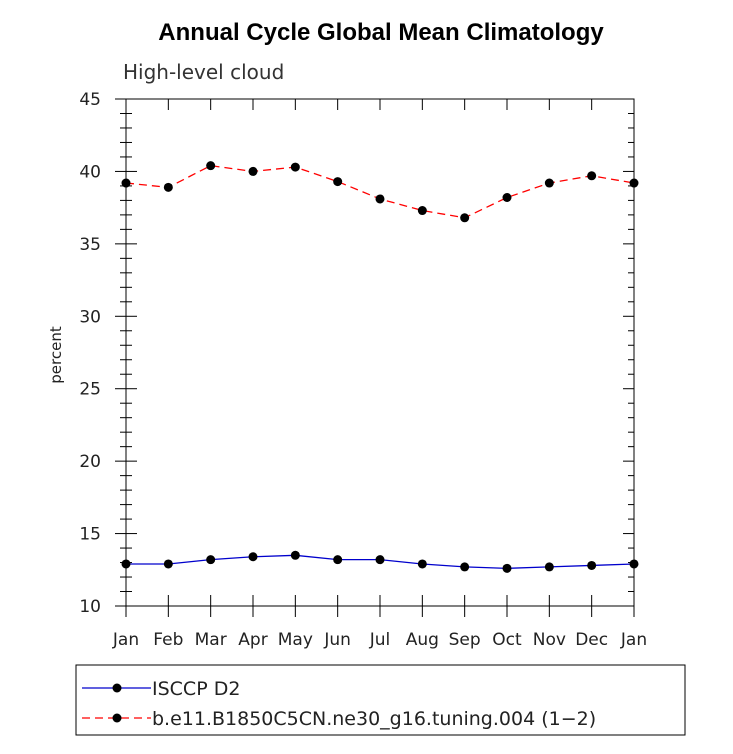 The width and height of the screenshot is (733, 754). Describe the element at coordinates (465, 640) in the screenshot. I see `x-tick-label: Sep` at that location.